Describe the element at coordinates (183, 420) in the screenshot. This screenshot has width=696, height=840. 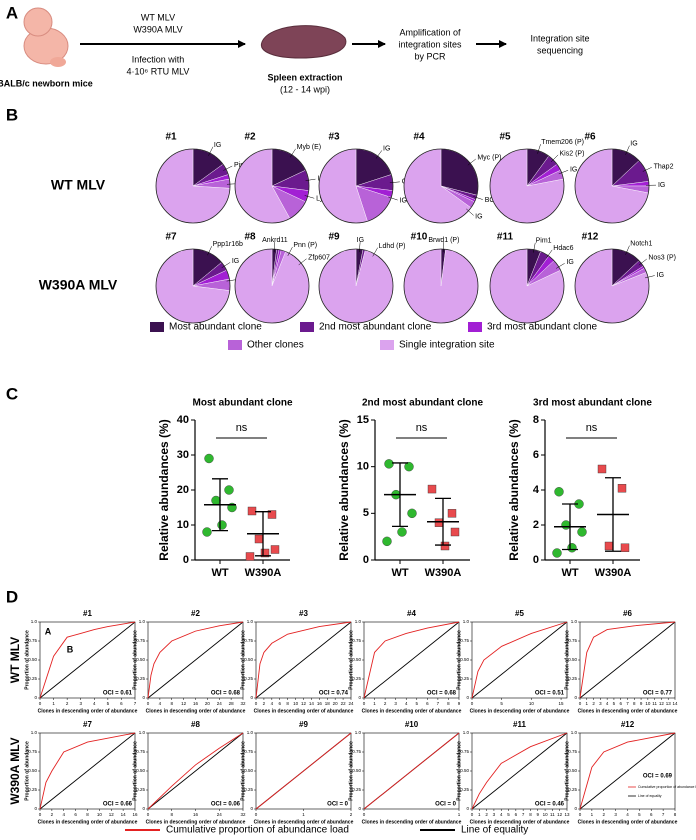
I see `y-tick-label: 40` at that location.